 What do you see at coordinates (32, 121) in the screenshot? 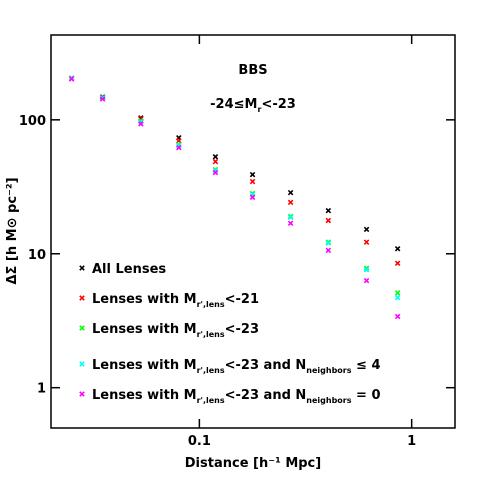
I see `y-tick-label: 100` at bounding box center [32, 121].